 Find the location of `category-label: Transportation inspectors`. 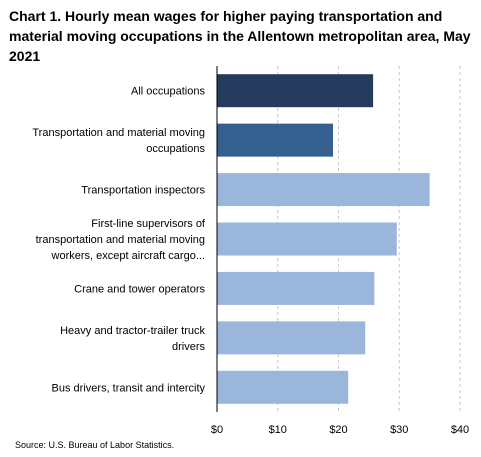

category-label: Transportation inspectors is located at coordinates (143, 191).